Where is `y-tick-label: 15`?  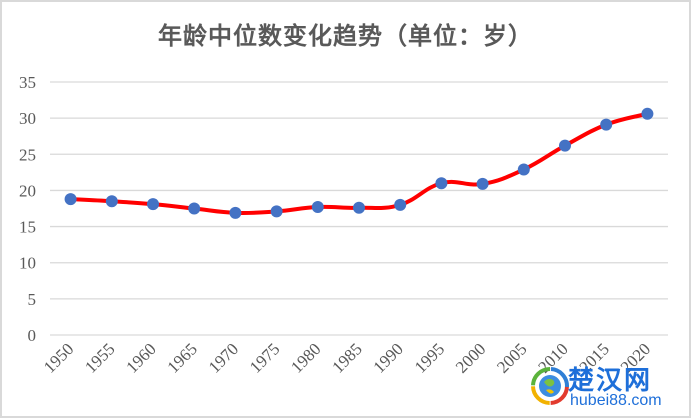
y-tick-label: 15 is located at coordinates (27, 227).